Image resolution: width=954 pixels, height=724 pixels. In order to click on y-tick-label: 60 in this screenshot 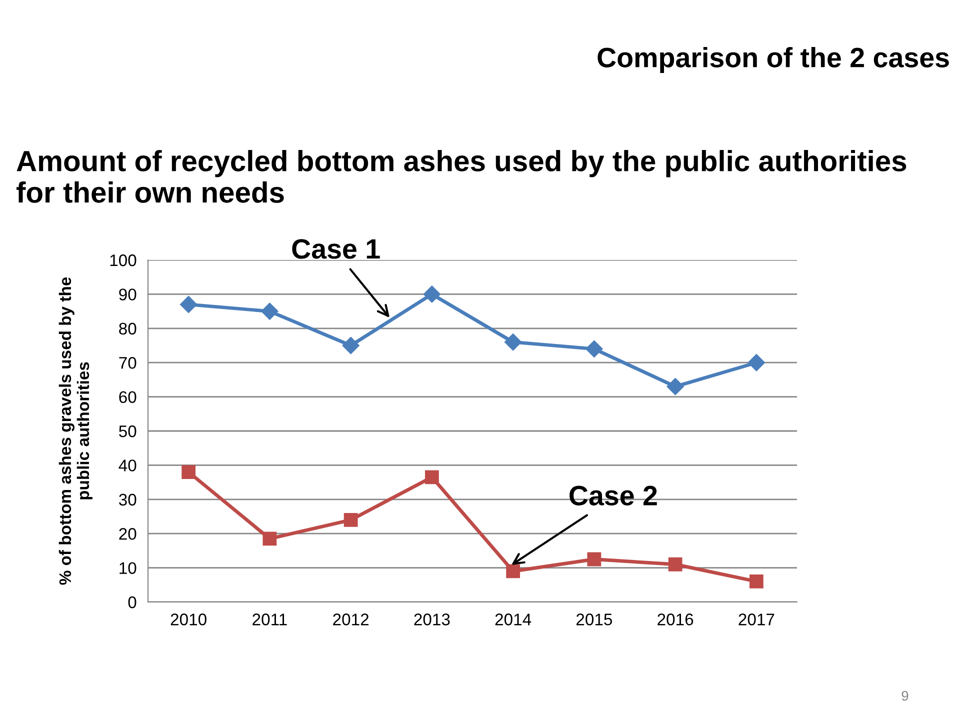, I will do `click(127, 397)`.